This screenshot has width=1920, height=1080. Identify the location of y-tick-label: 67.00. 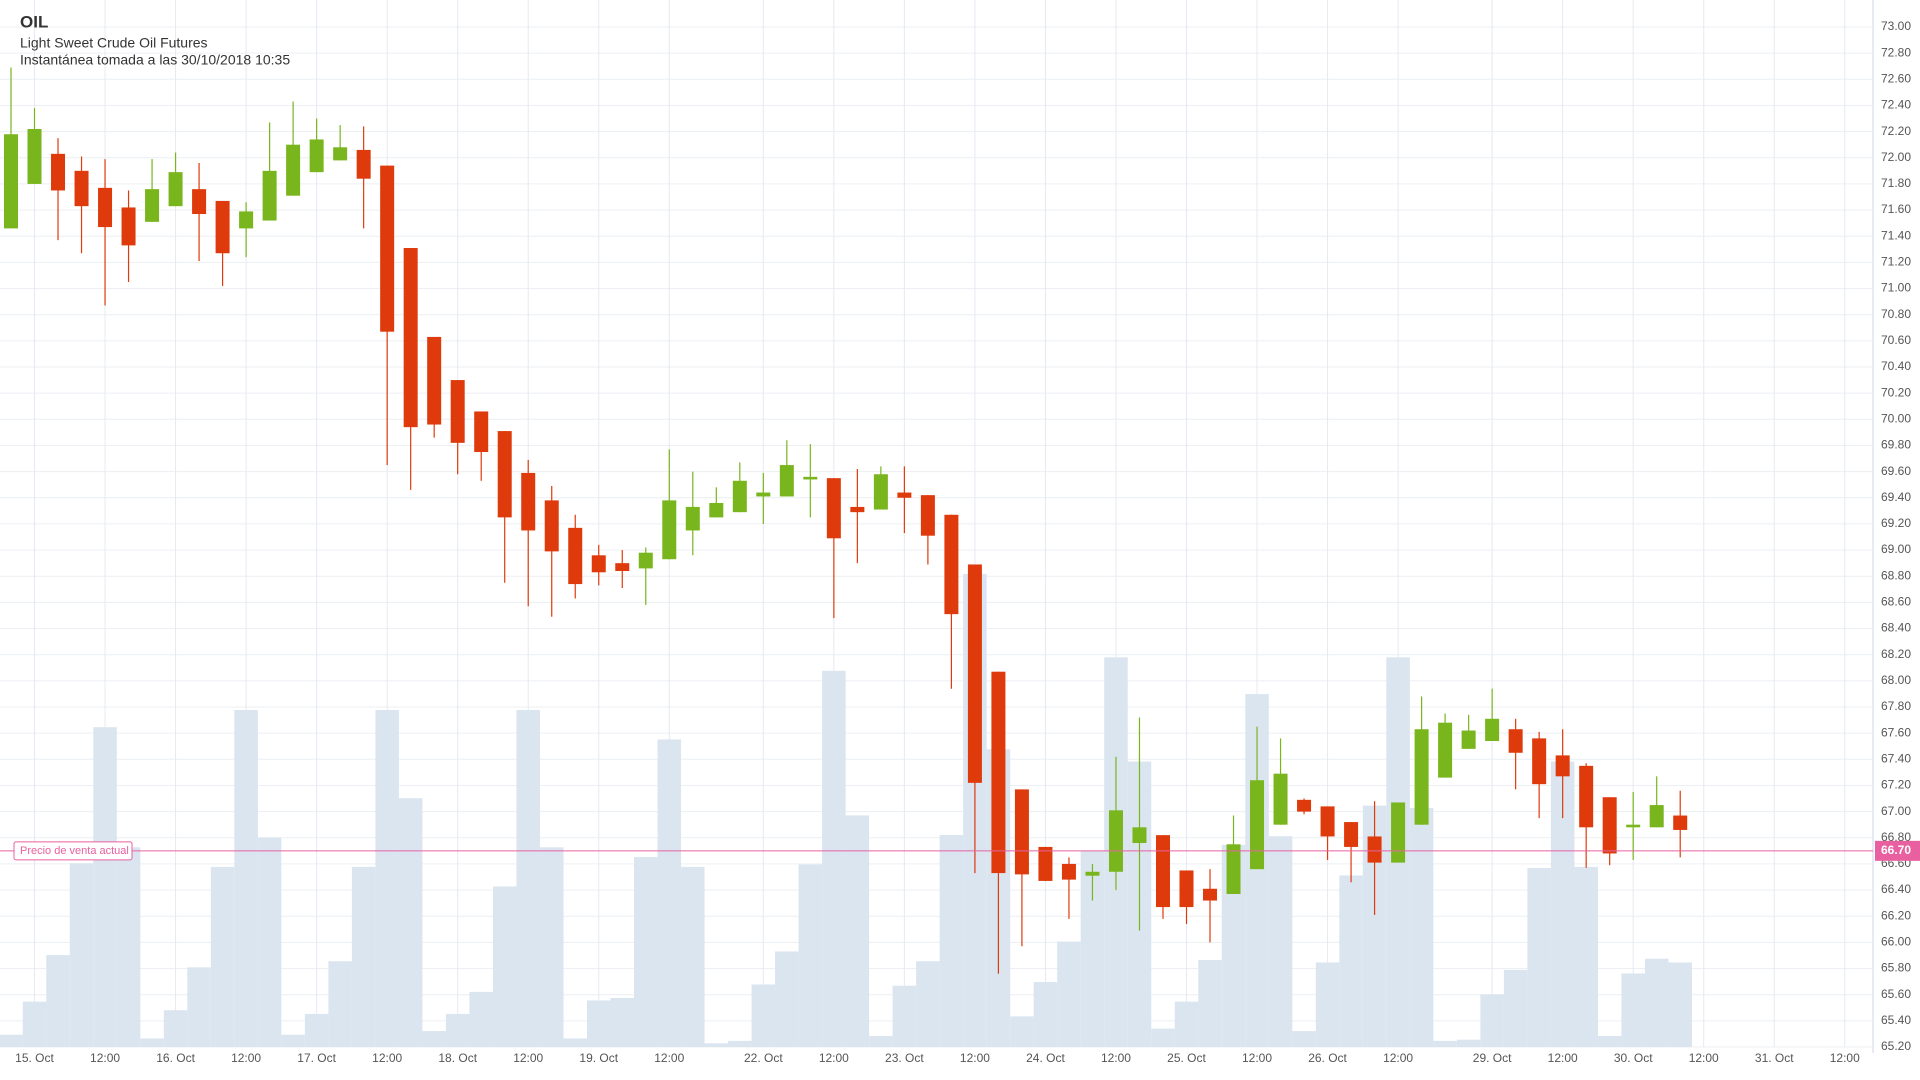
(1896, 811).